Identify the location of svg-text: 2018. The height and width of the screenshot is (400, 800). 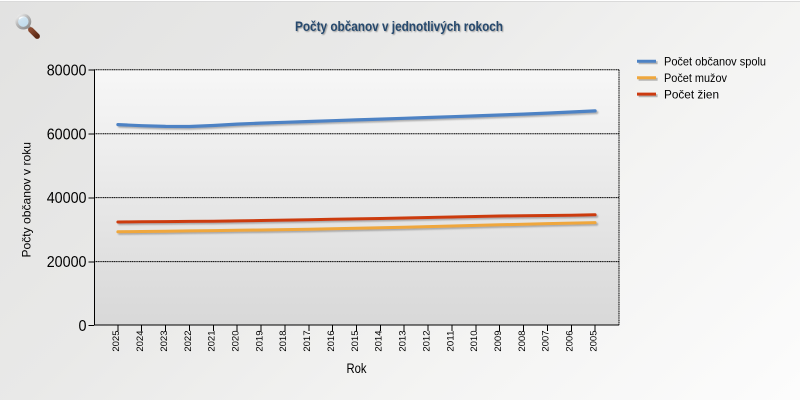
(283, 341).